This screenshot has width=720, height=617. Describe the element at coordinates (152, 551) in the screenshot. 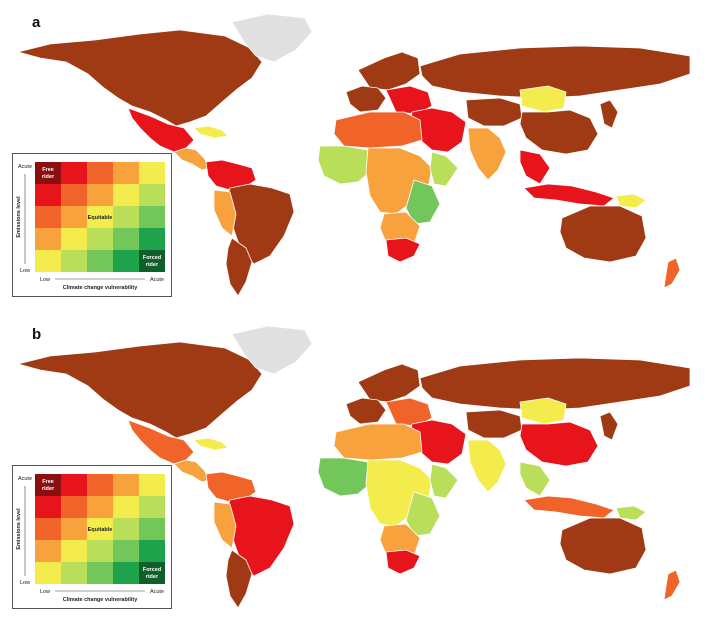

I see `legend-cell-3-4-b` at that location.